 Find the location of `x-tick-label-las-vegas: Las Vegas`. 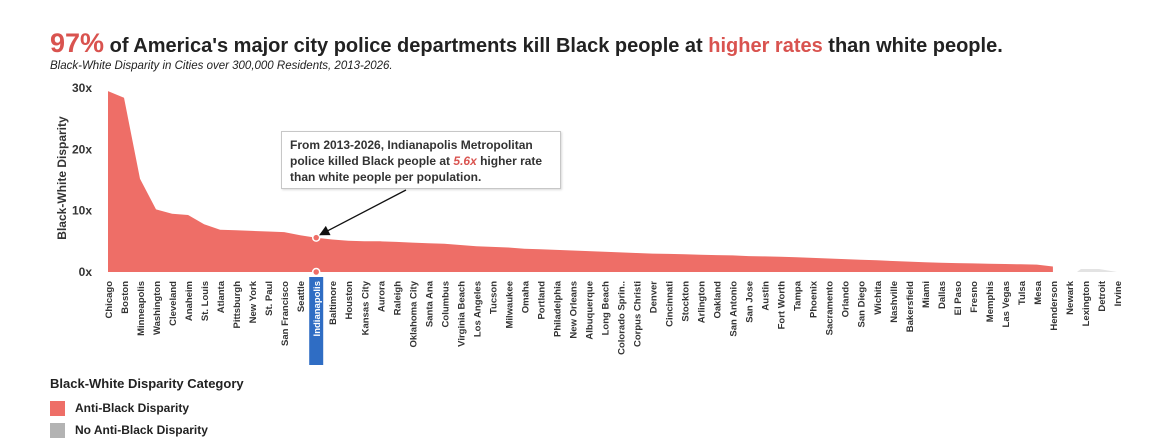

x-tick-label-las-vegas: Las Vegas is located at coordinates (1006, 304).